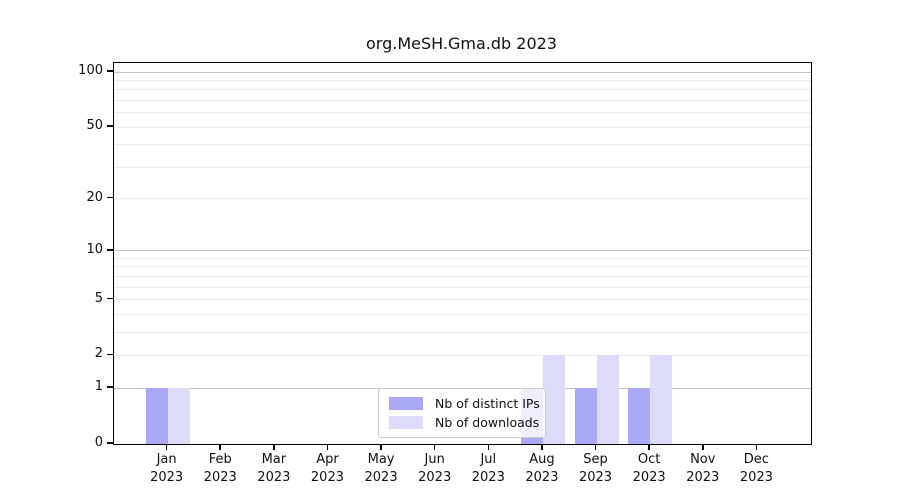  What do you see at coordinates (488, 468) in the screenshot?
I see `x-tick-label: Jul 2023` at bounding box center [488, 468].